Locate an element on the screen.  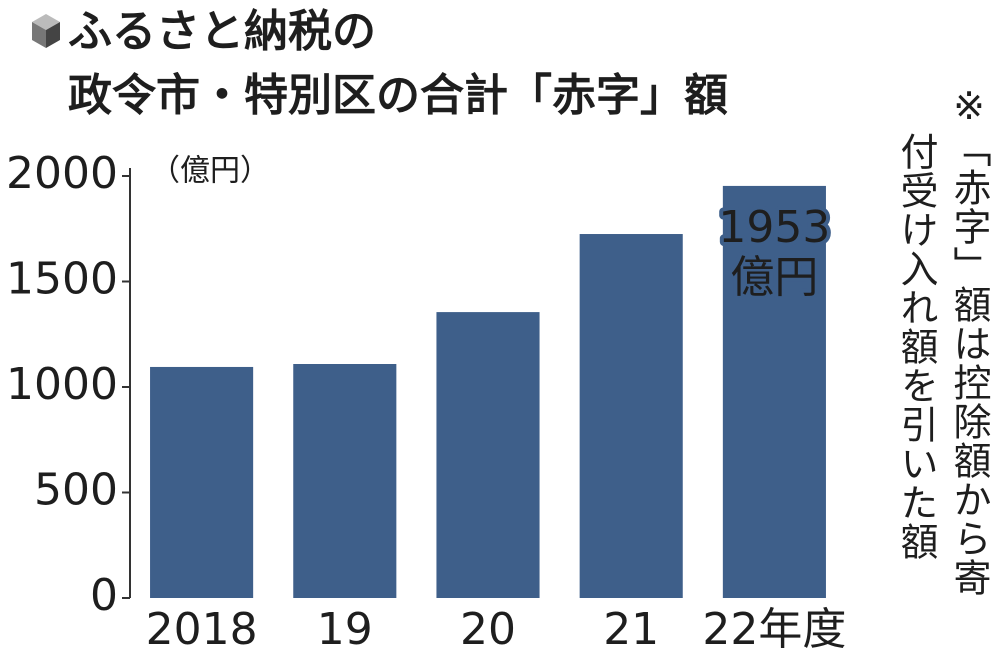
chart-title: 政令市・特別区の合計「赤字」額 is located at coordinates (398, 95).